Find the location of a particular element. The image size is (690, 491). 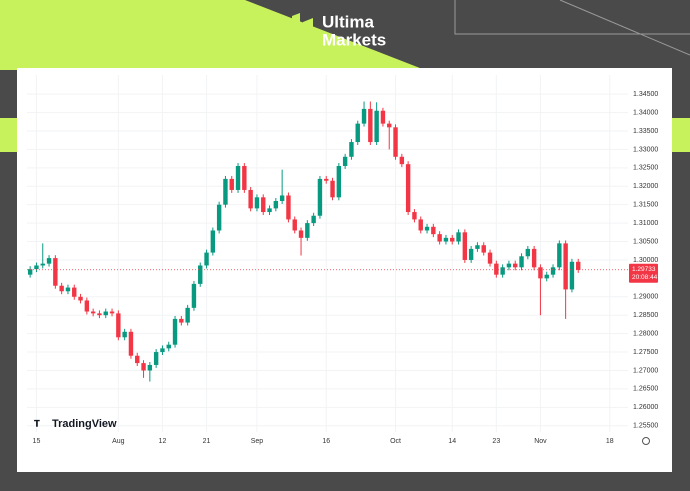

x-tick-label: 16 is located at coordinates (326, 441).